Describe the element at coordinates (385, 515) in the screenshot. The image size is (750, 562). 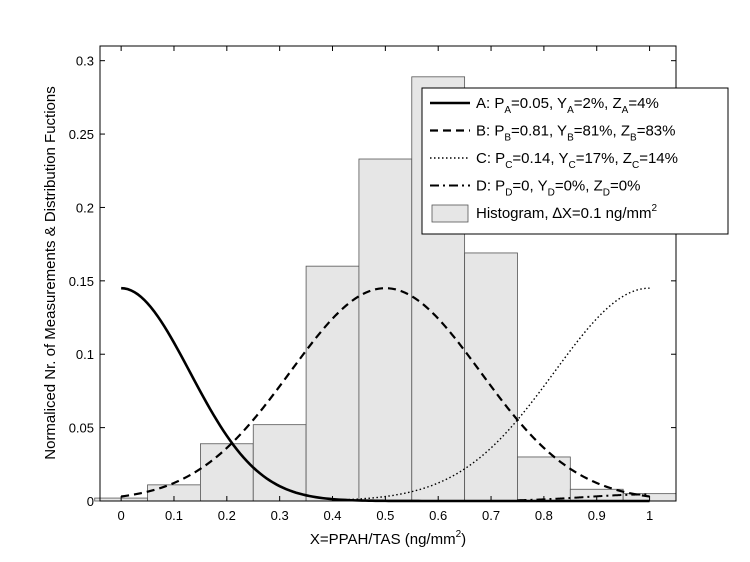
I see `x-tick-label: 0.5` at that location.